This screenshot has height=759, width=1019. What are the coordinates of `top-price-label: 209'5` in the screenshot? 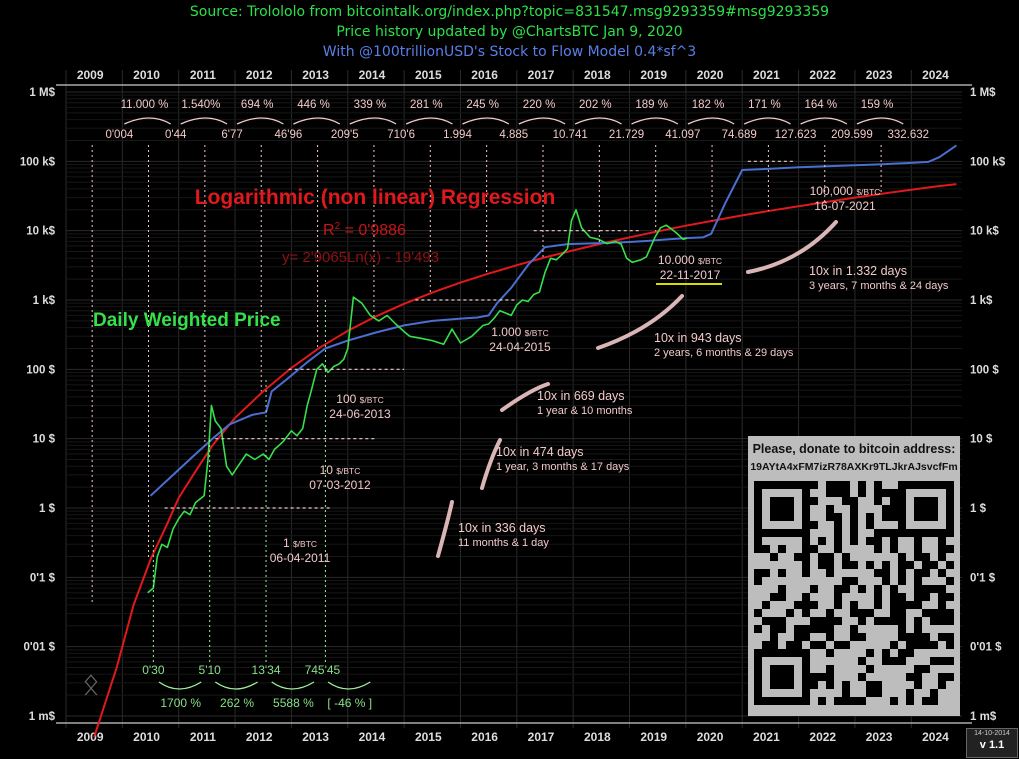 It's located at (345, 135).